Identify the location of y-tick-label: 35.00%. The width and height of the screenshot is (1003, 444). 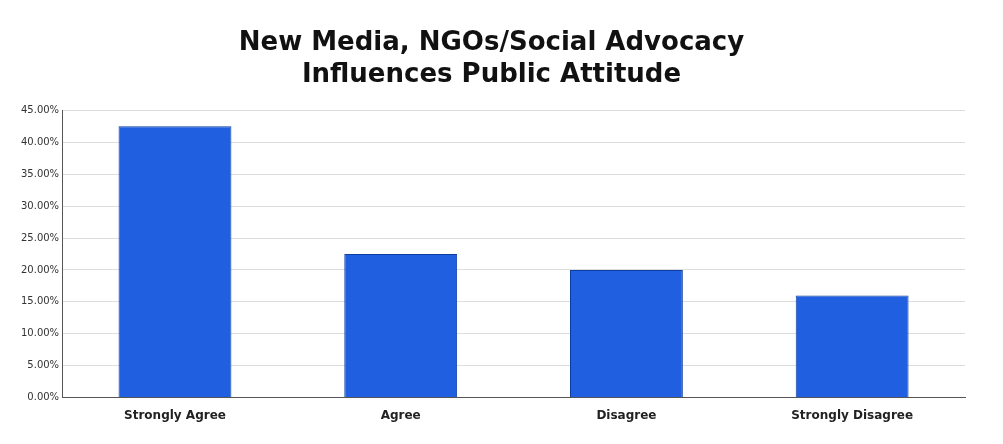
(40, 173).